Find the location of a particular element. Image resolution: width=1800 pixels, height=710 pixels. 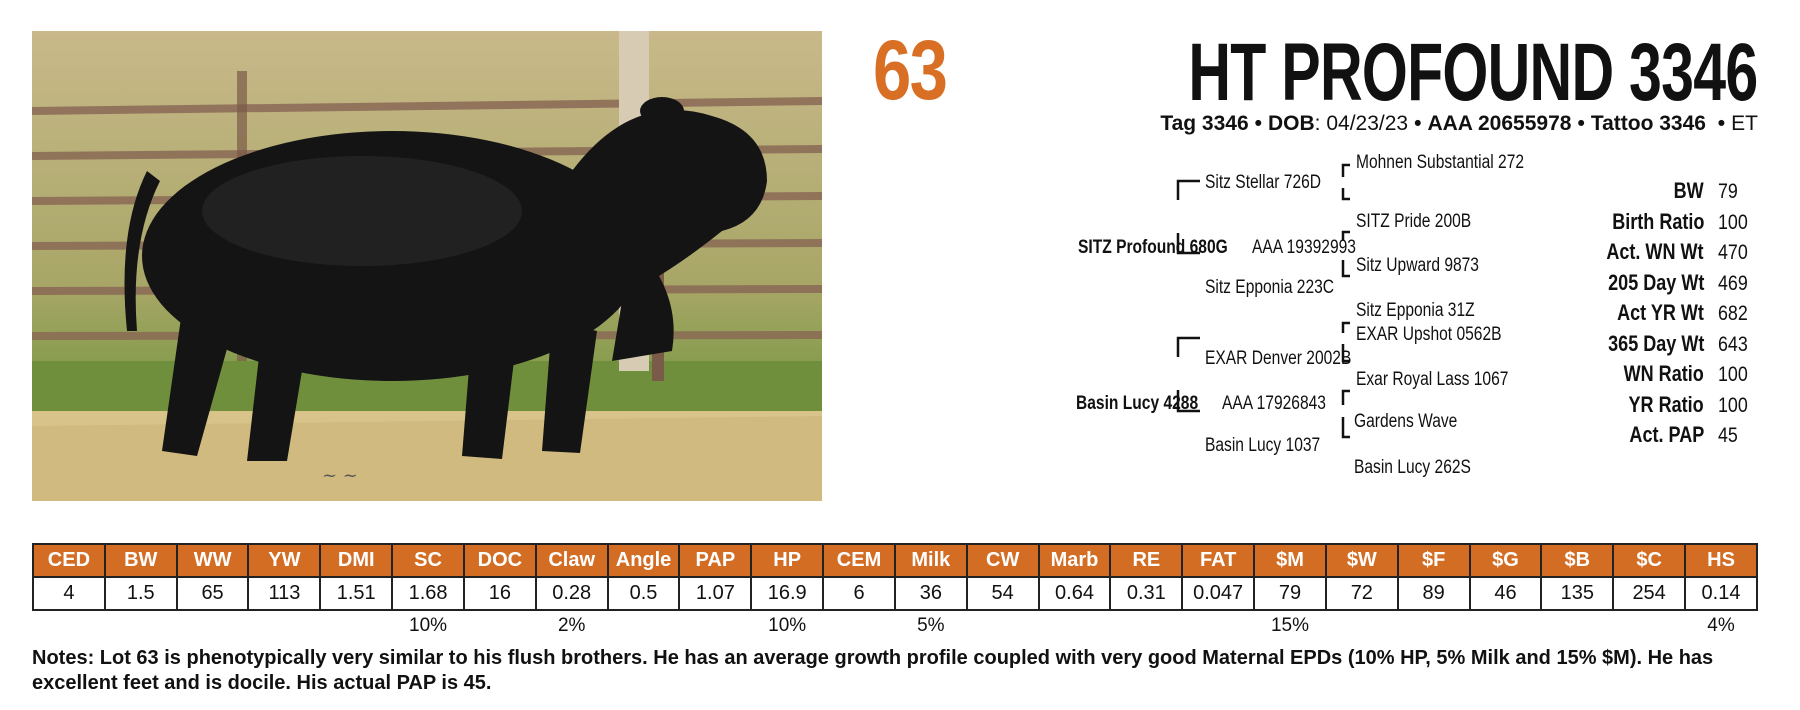

epd-header: $G is located at coordinates (1505, 560).